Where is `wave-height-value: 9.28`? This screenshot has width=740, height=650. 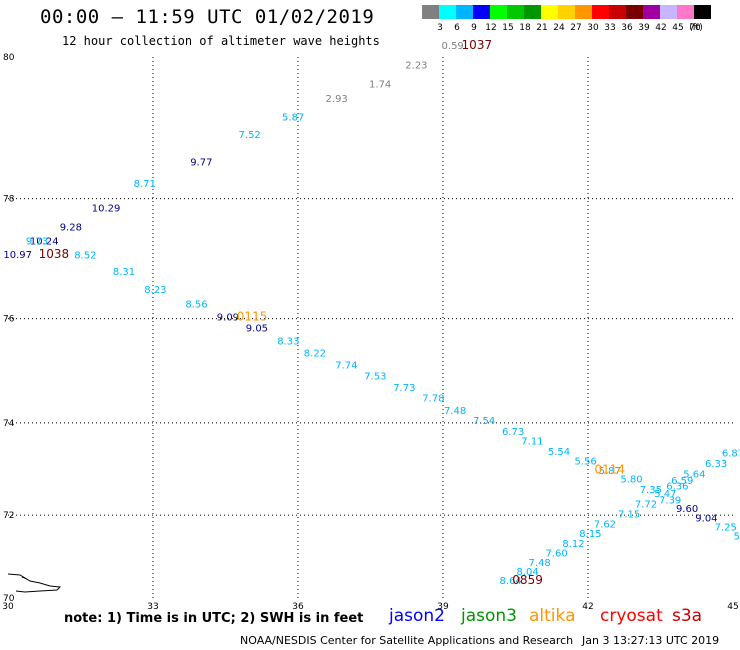
wave-height-value: 9.28 is located at coordinates (71, 227).